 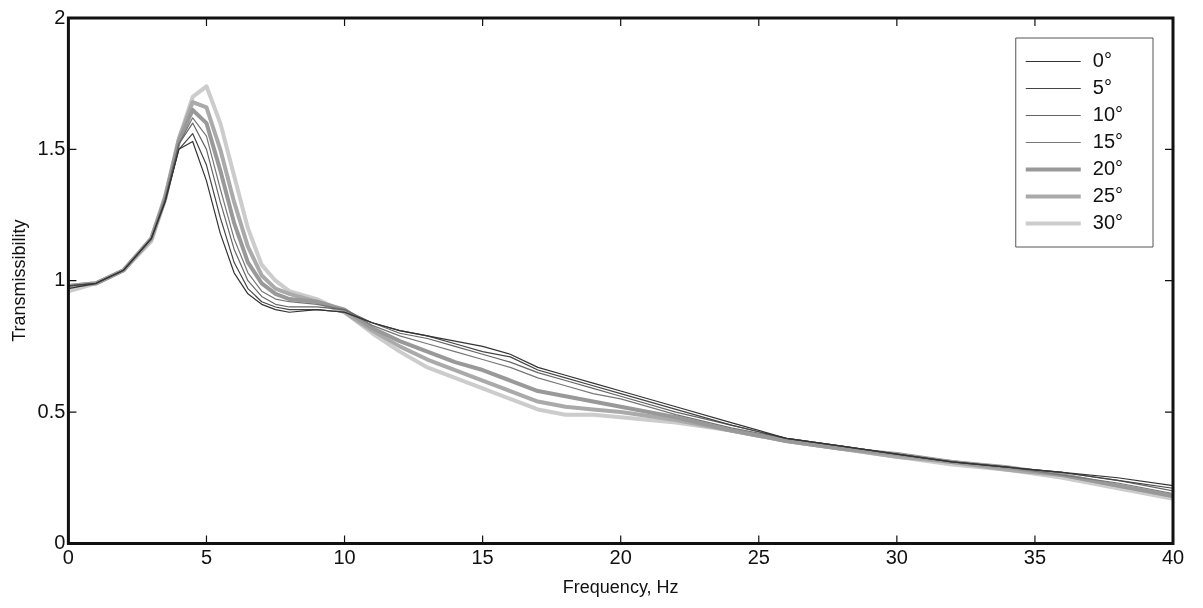 What do you see at coordinates (1108, 114) in the screenshot?
I see `legend-label: 10°` at bounding box center [1108, 114].